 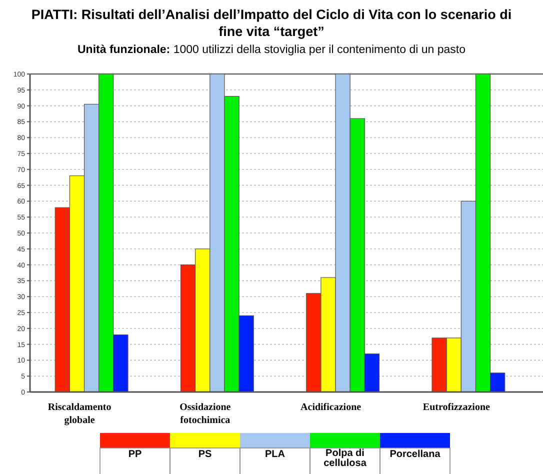 I want to click on legend-label: PLA, so click(x=275, y=454).